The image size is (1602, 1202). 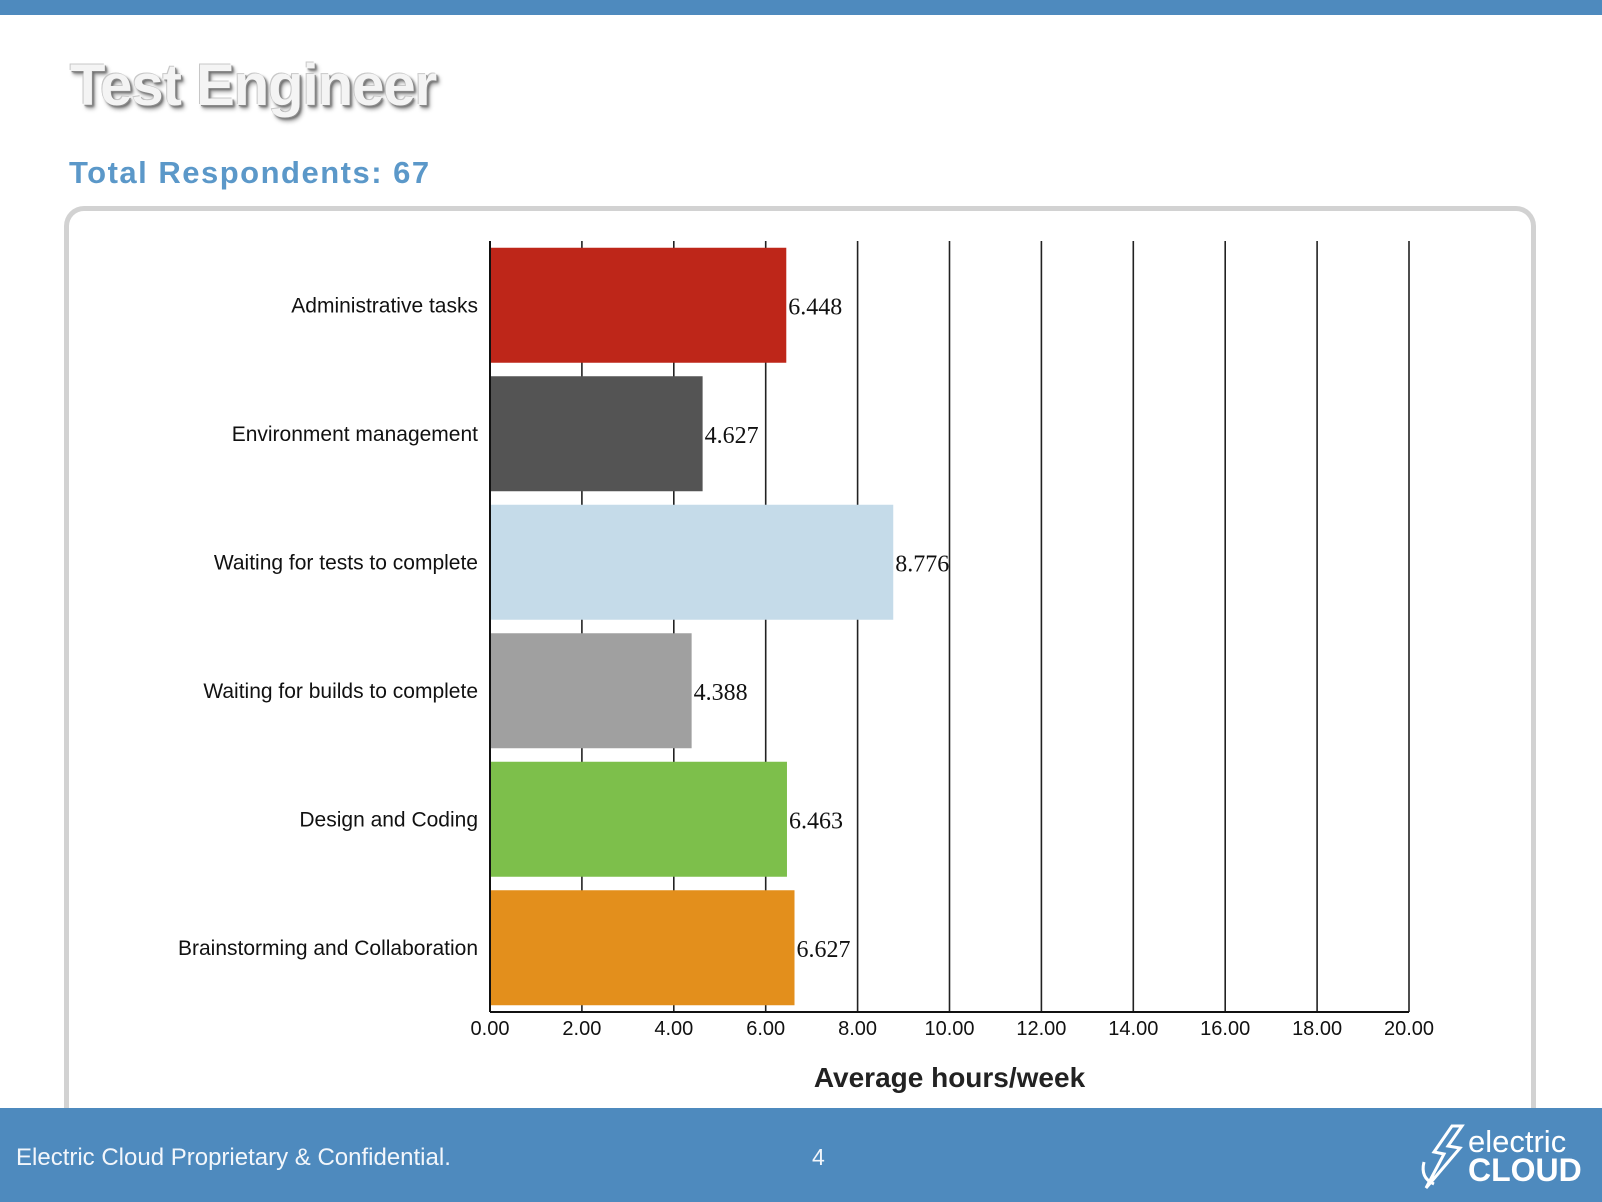 What do you see at coordinates (355, 434) in the screenshot?
I see `category-label: Environment management` at bounding box center [355, 434].